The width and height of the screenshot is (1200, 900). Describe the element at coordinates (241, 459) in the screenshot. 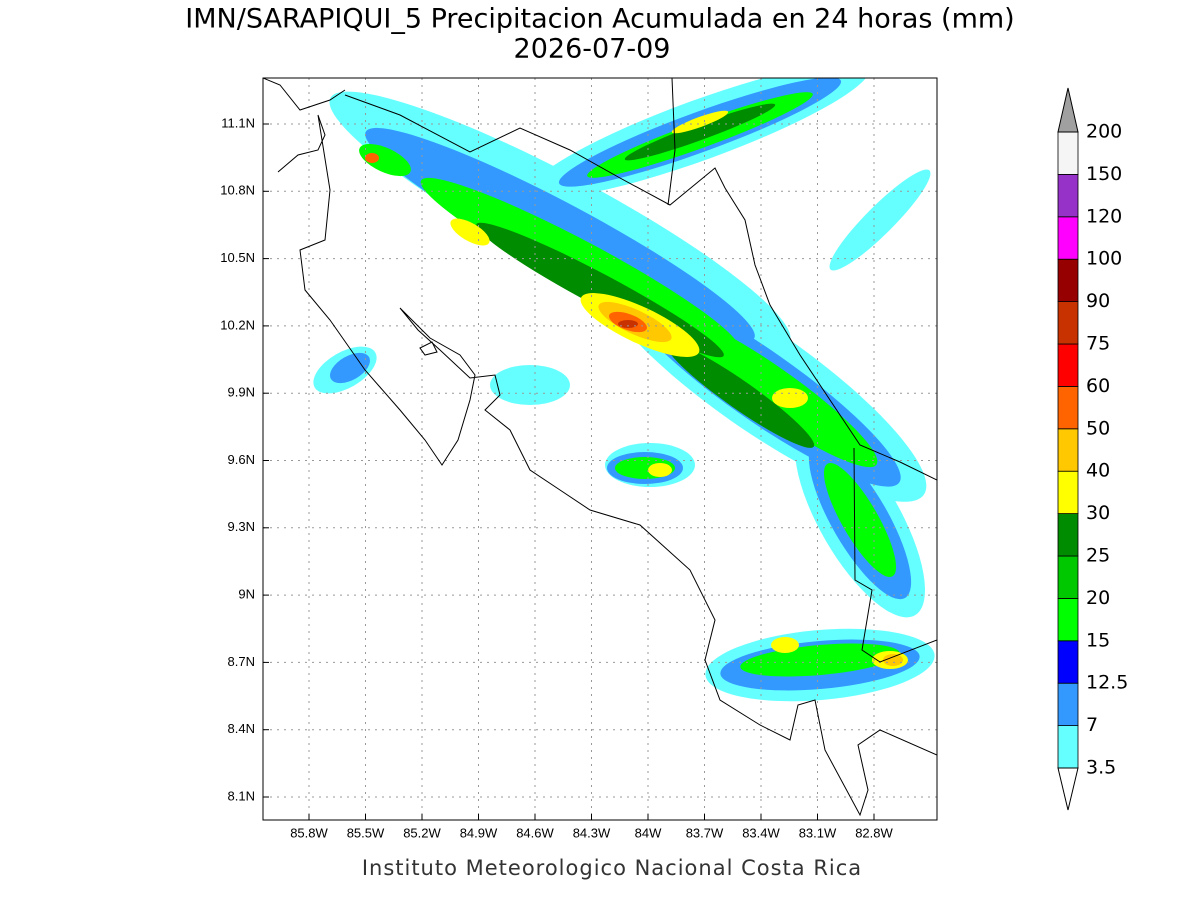

I see `lat-label: 9.6N` at that location.